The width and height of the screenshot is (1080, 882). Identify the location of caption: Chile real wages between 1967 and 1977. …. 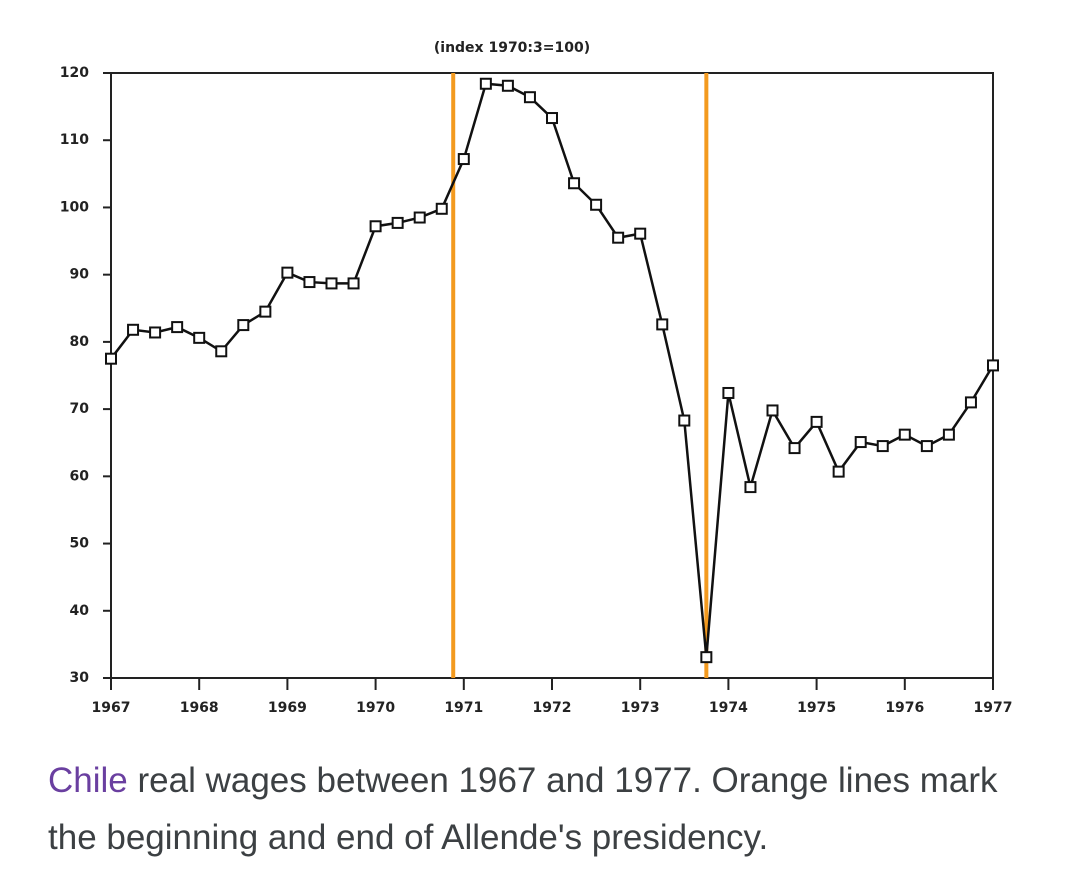
(548, 809).